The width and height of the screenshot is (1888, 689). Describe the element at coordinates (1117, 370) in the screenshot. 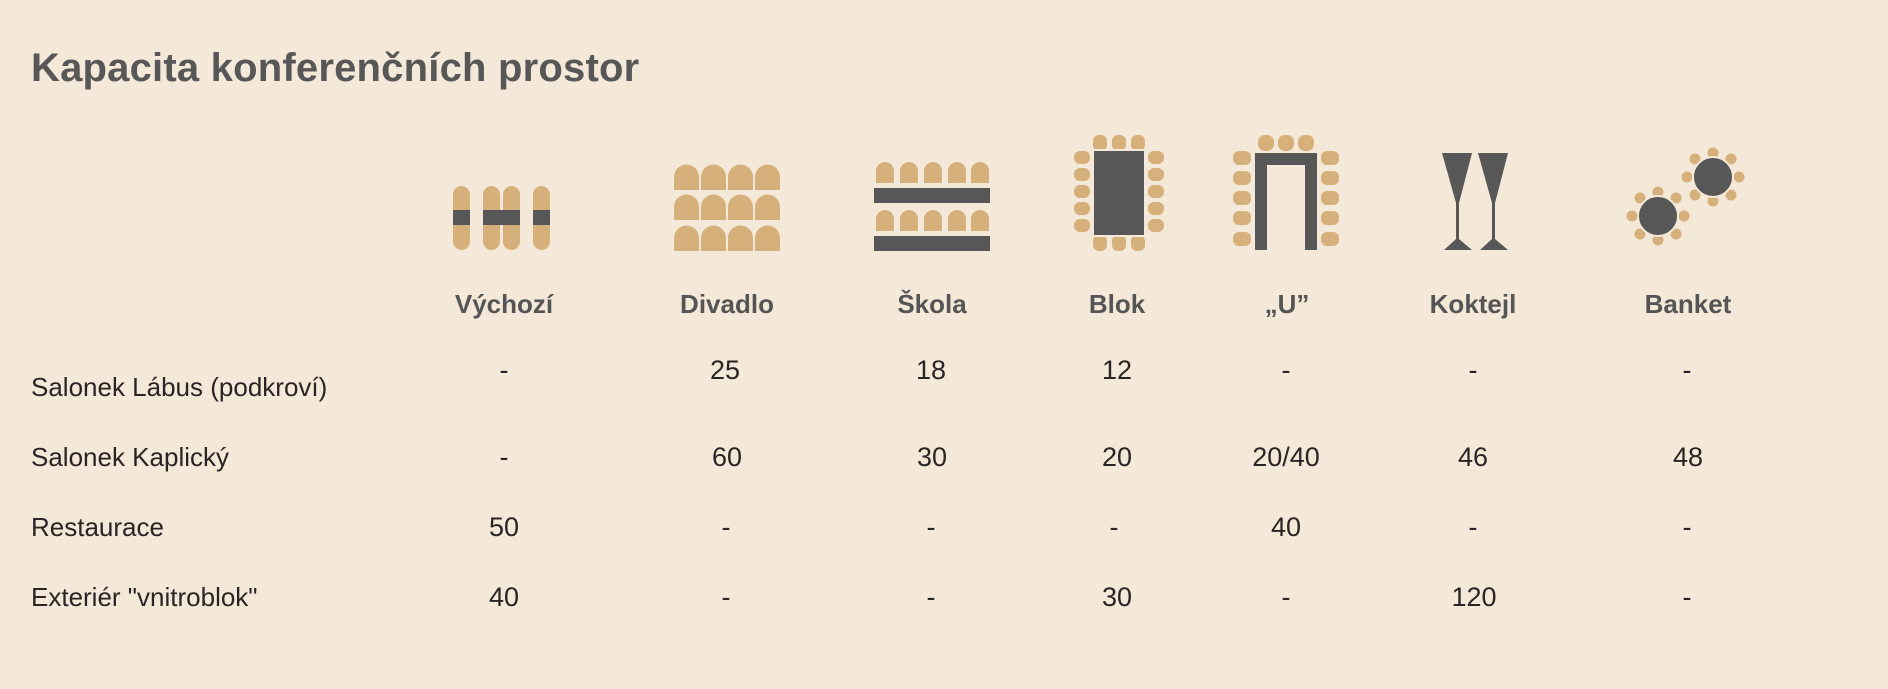

I see `table-cell: 12` at that location.